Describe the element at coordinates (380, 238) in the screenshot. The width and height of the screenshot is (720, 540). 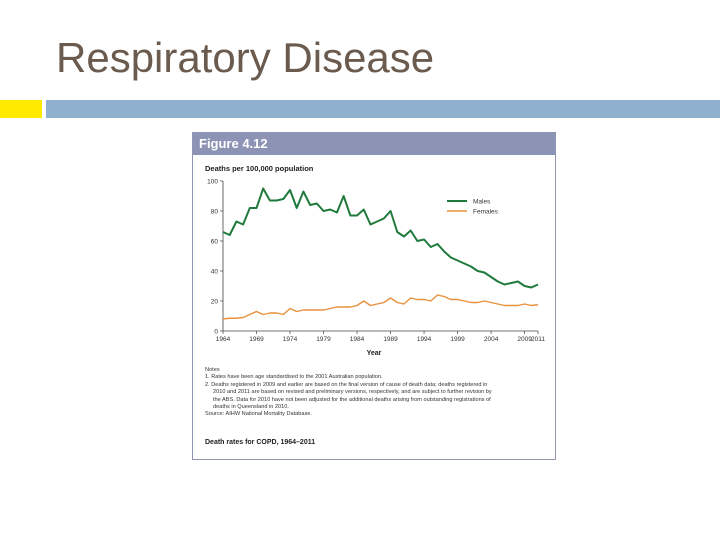
I see `series-line-males` at that location.